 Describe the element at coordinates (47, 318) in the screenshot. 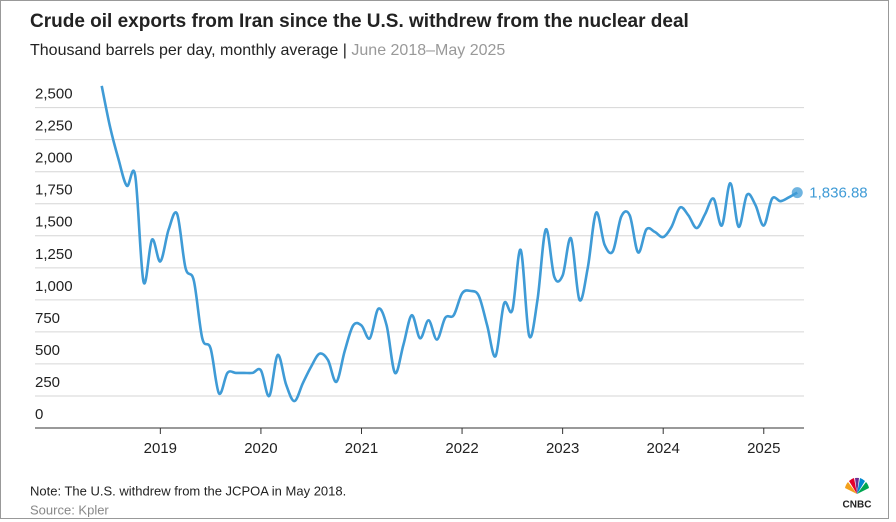

I see `y-tick-label: 750` at that location.